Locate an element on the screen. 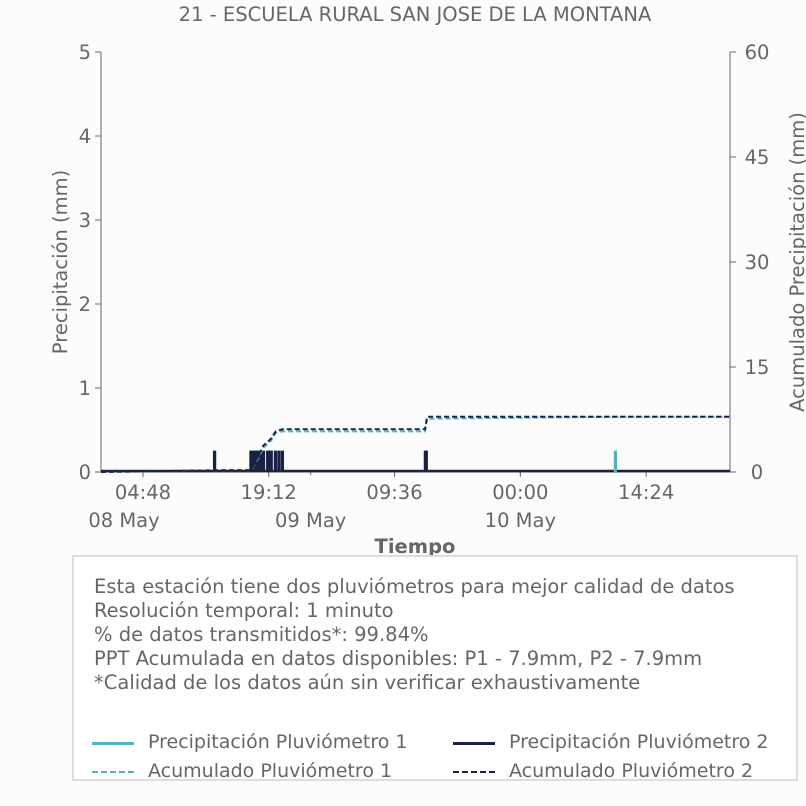 This screenshot has width=806, height=806. legend-swatch-precip-p1 is located at coordinates (113, 743).